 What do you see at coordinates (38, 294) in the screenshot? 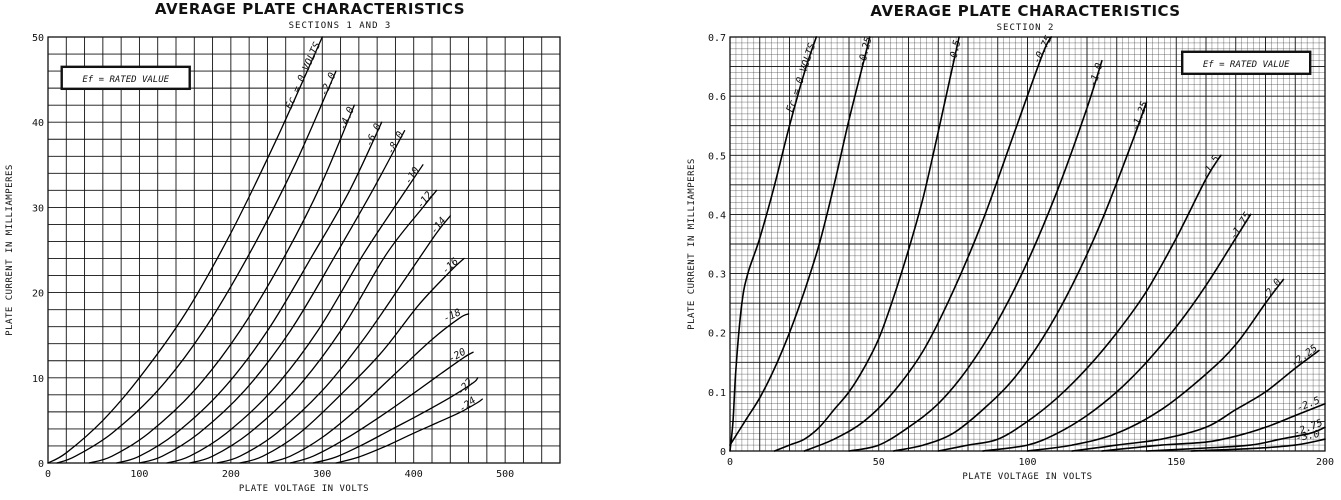
I see `y-tick-label: 20` at bounding box center [38, 294].